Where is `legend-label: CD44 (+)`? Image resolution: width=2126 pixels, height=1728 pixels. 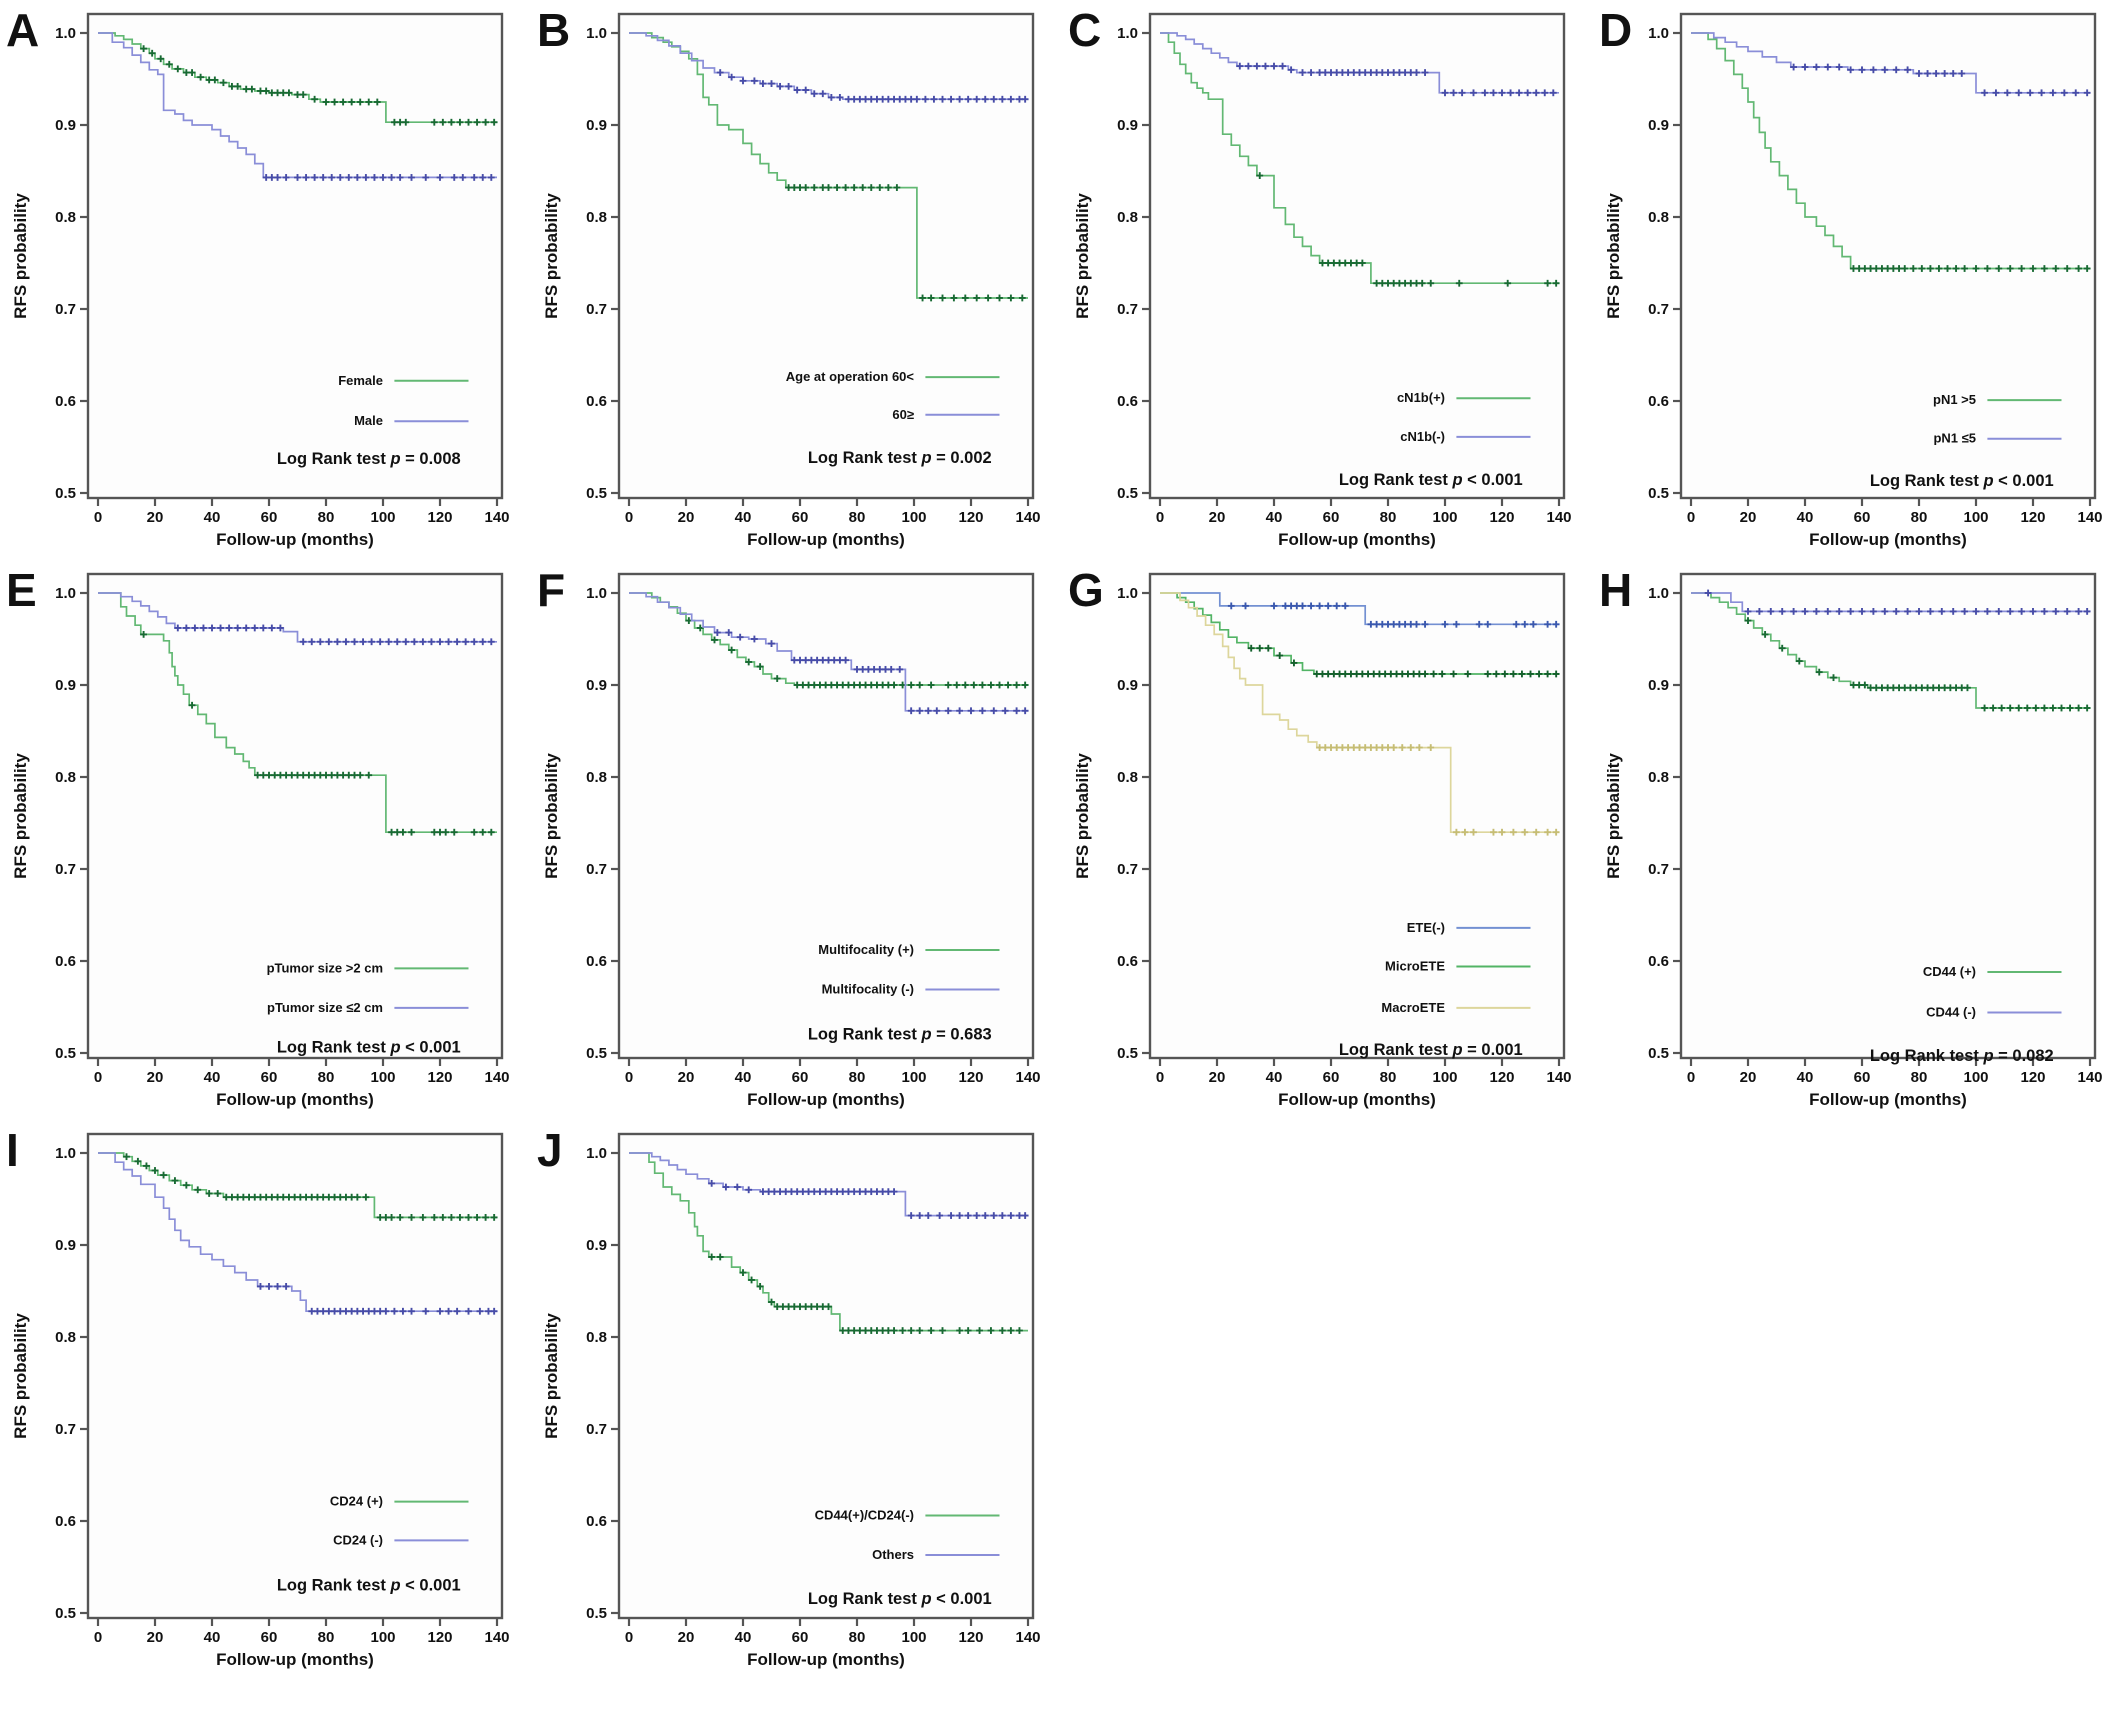
legend-label: CD44 (+) is located at coordinates (1949, 971).